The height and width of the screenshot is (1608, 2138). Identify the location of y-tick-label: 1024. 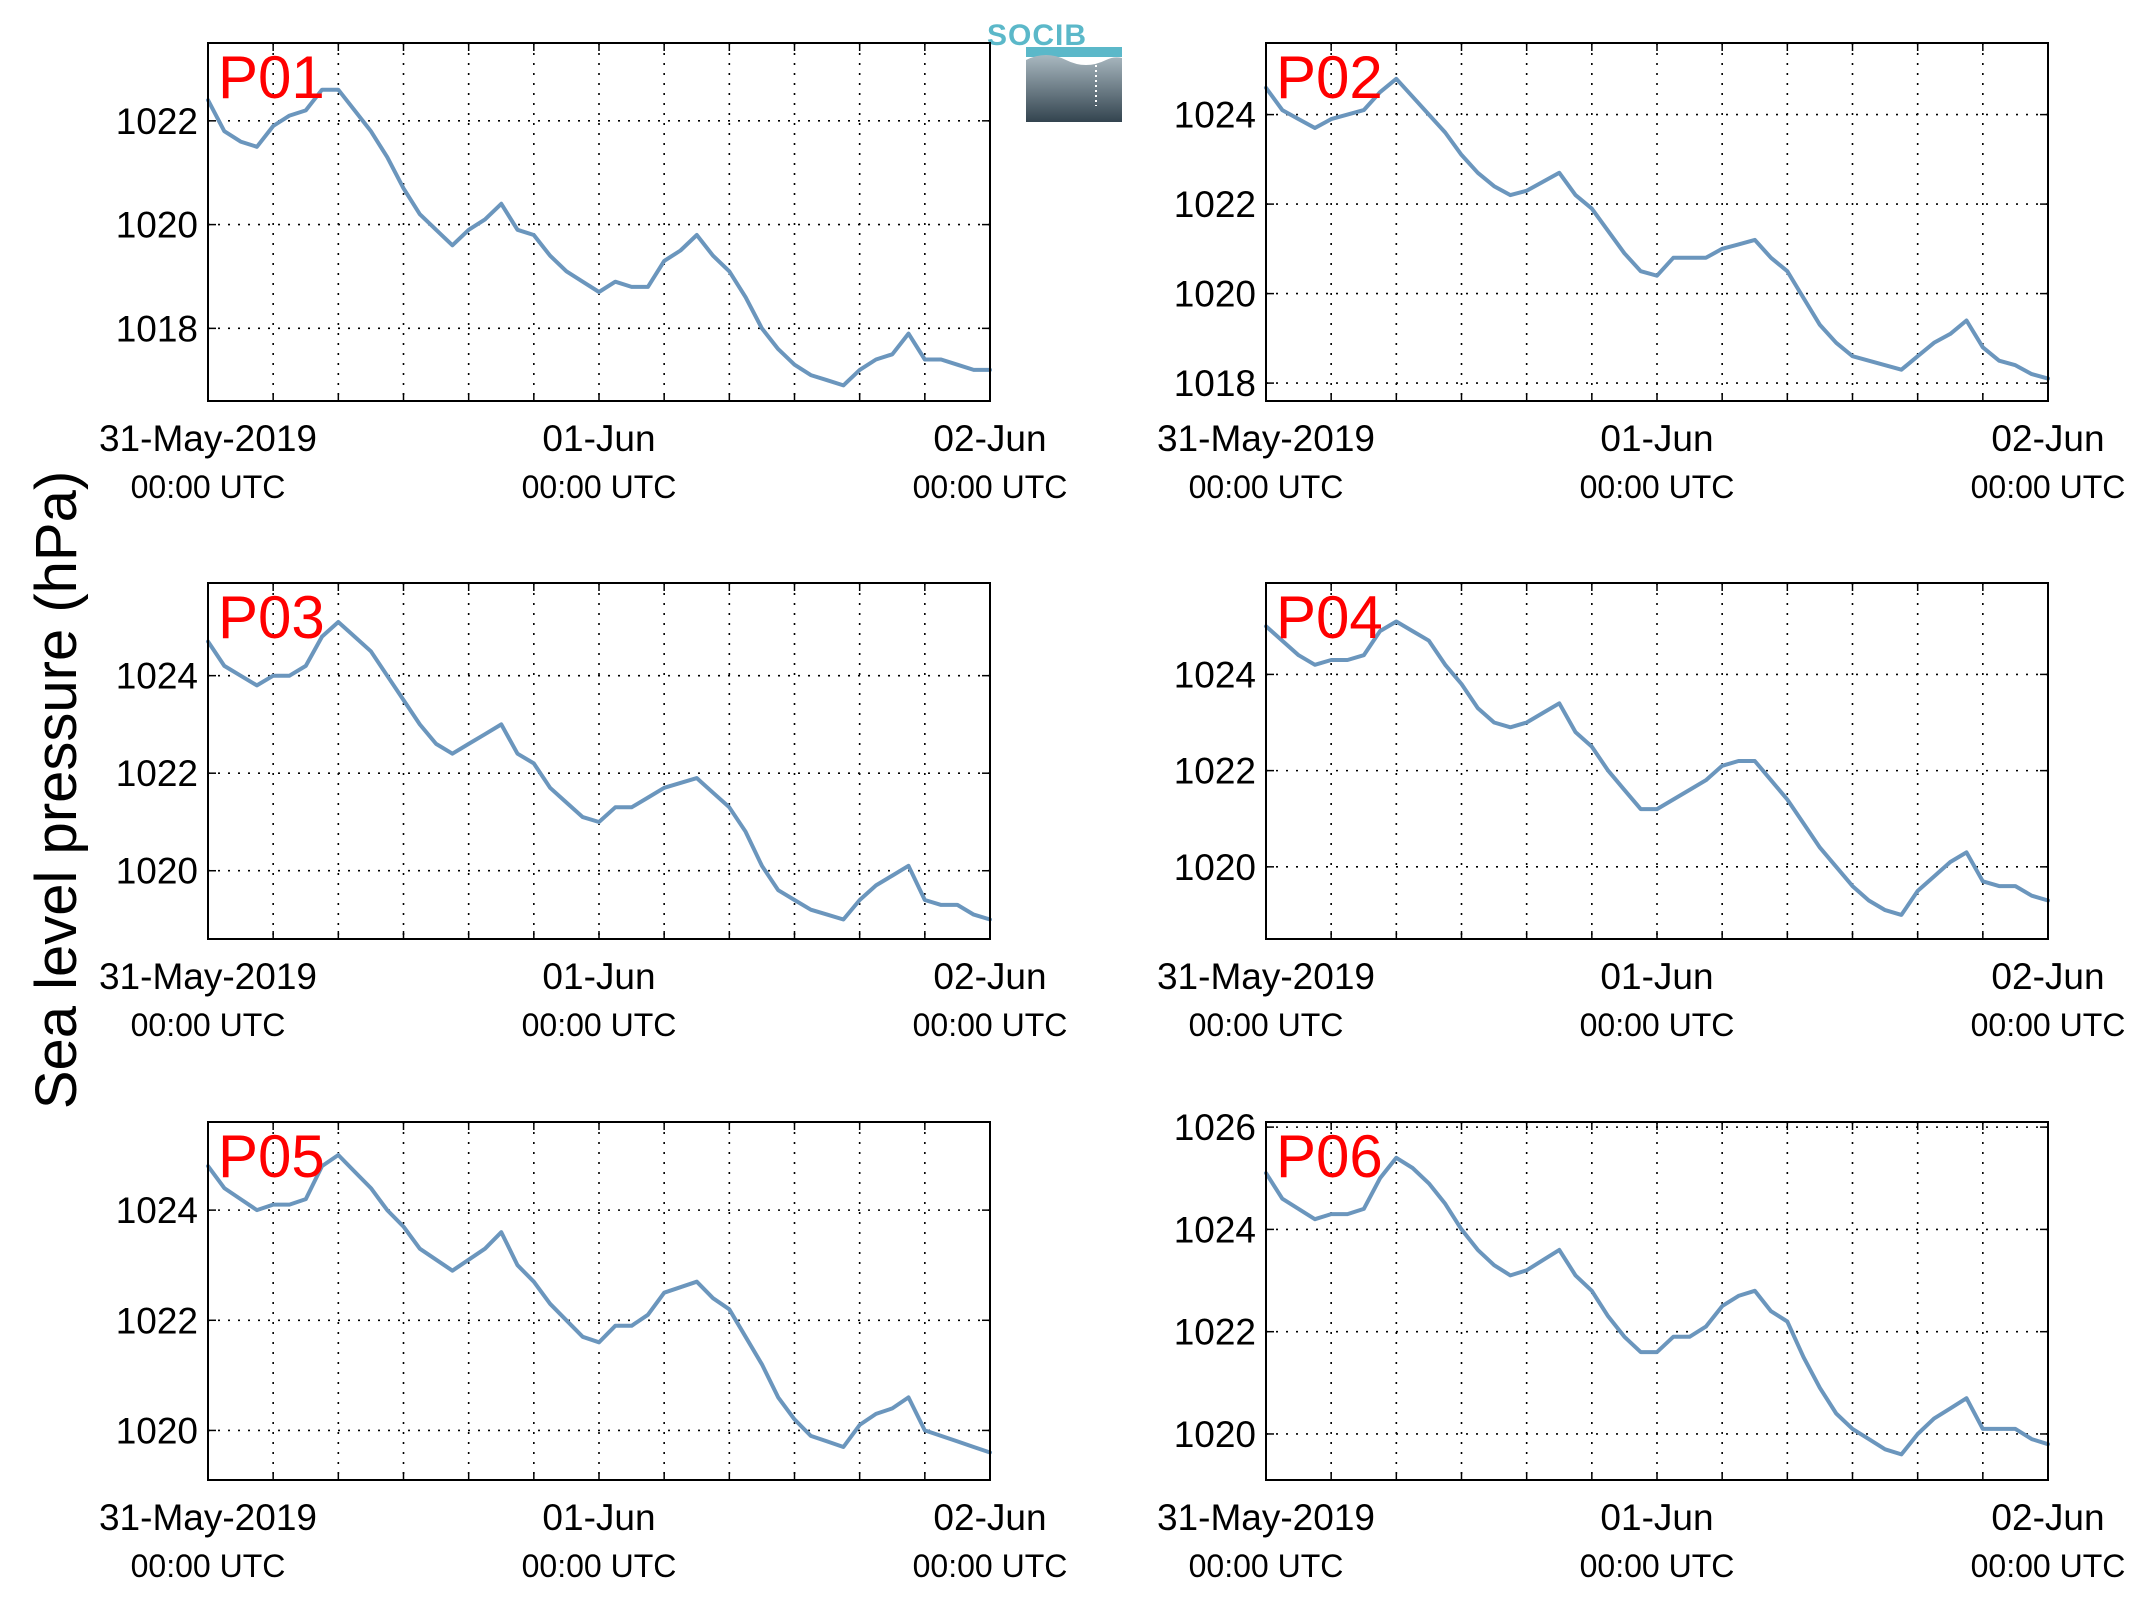
(1215, 115).